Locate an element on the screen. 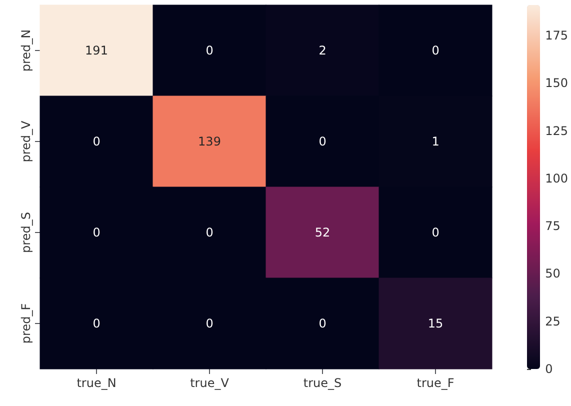  y-tick-label: pred_F is located at coordinates (26, 323).